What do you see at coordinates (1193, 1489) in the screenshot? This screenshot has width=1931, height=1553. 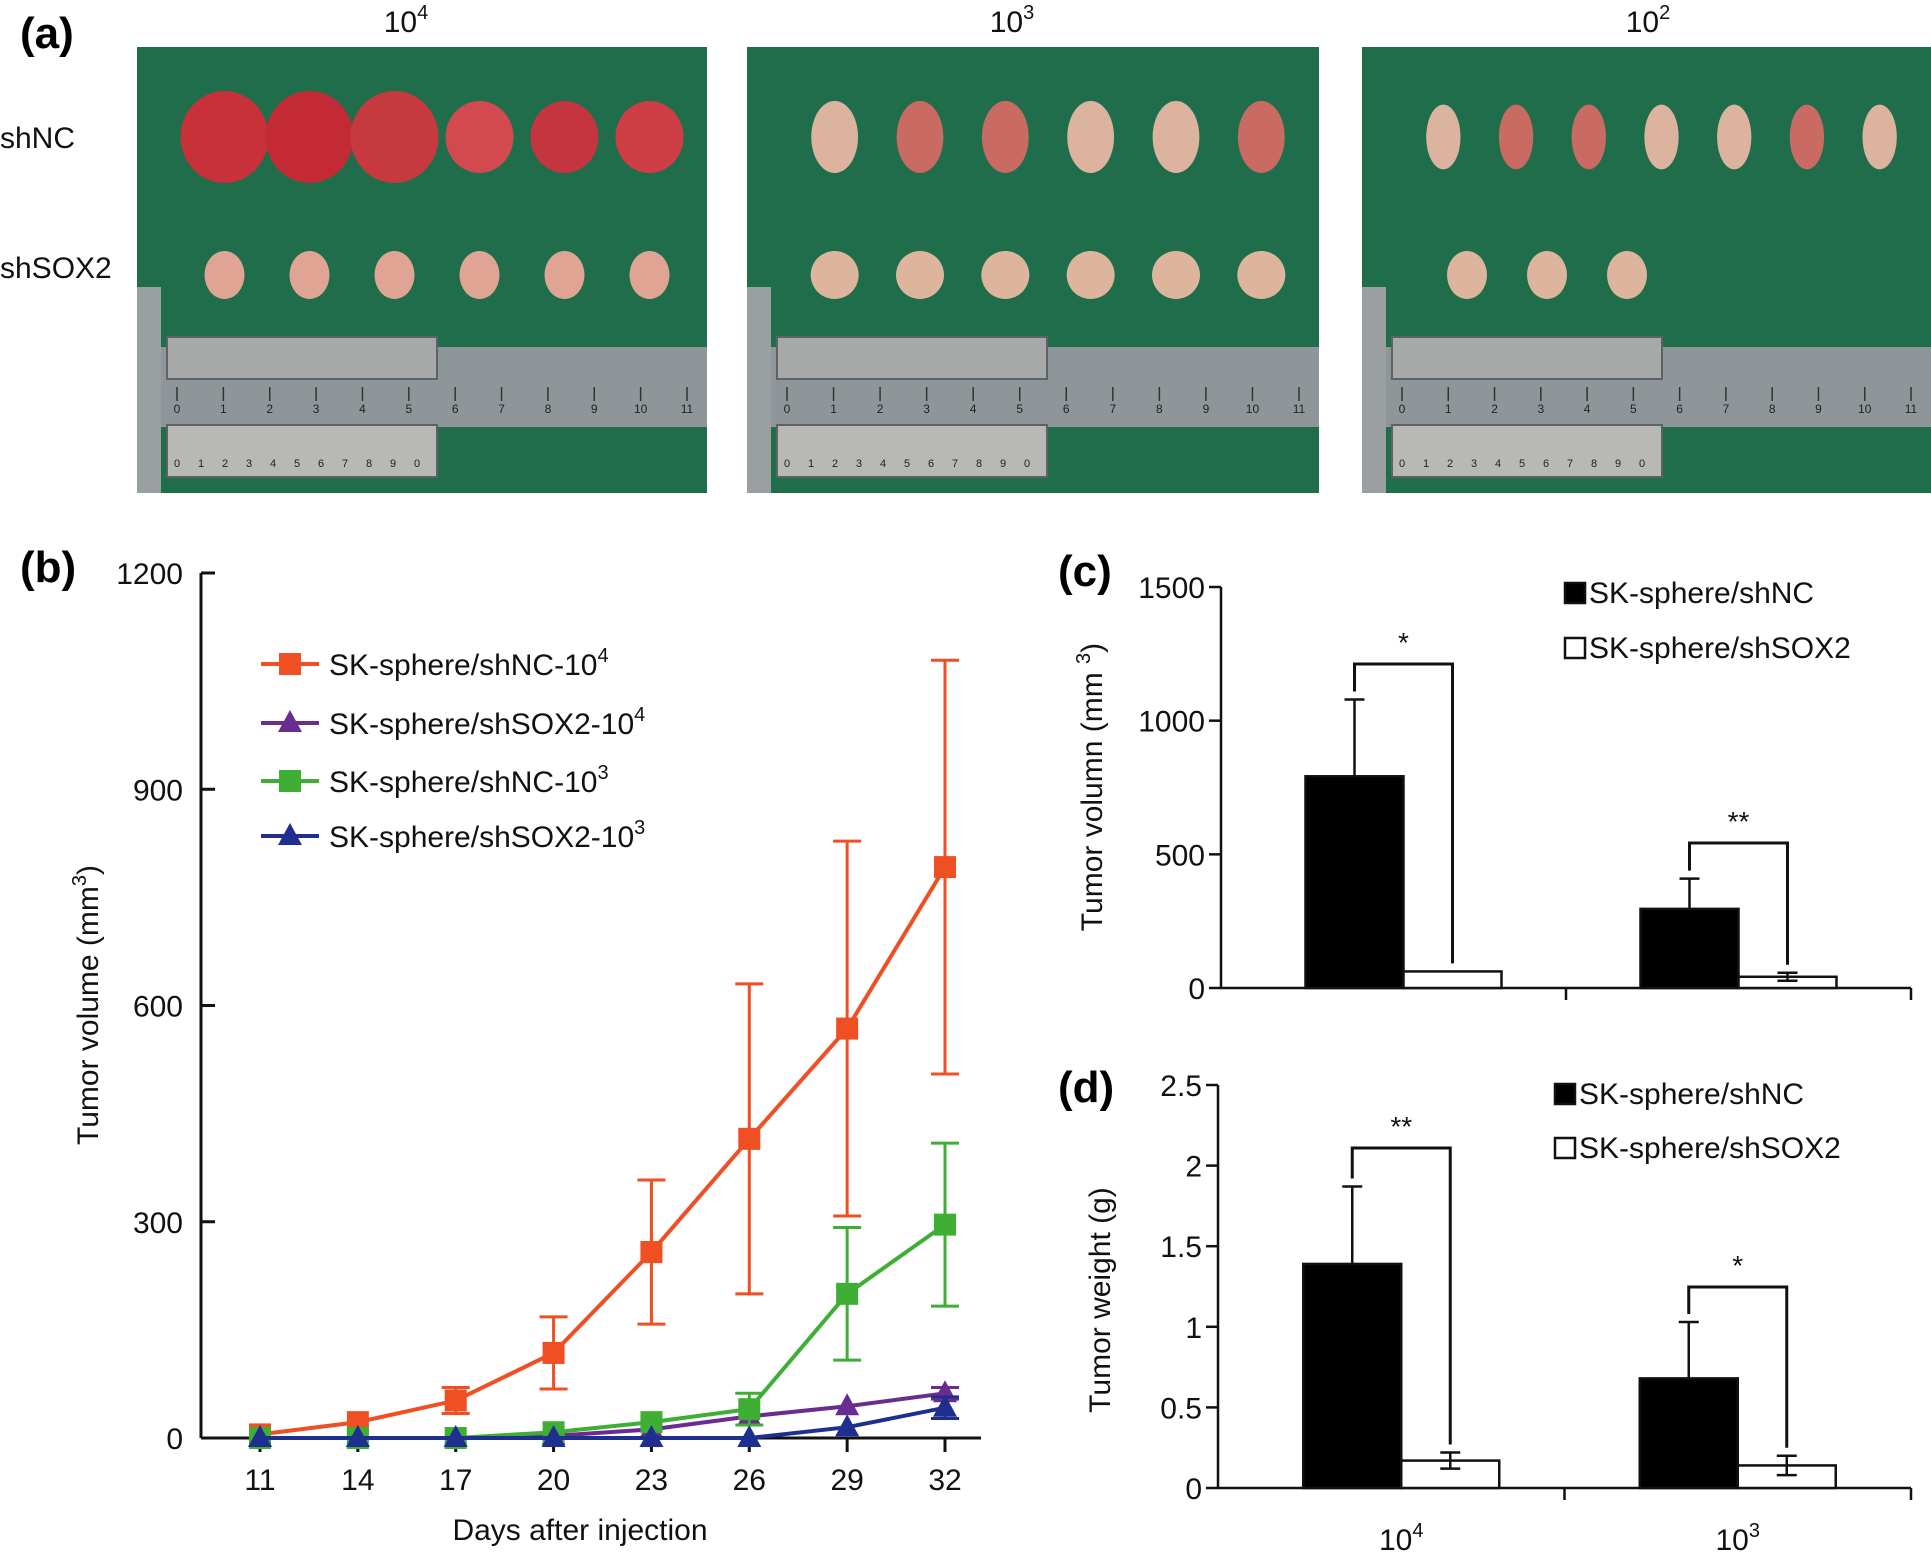 I see `chart-d-ytick-label: 0` at bounding box center [1193, 1489].